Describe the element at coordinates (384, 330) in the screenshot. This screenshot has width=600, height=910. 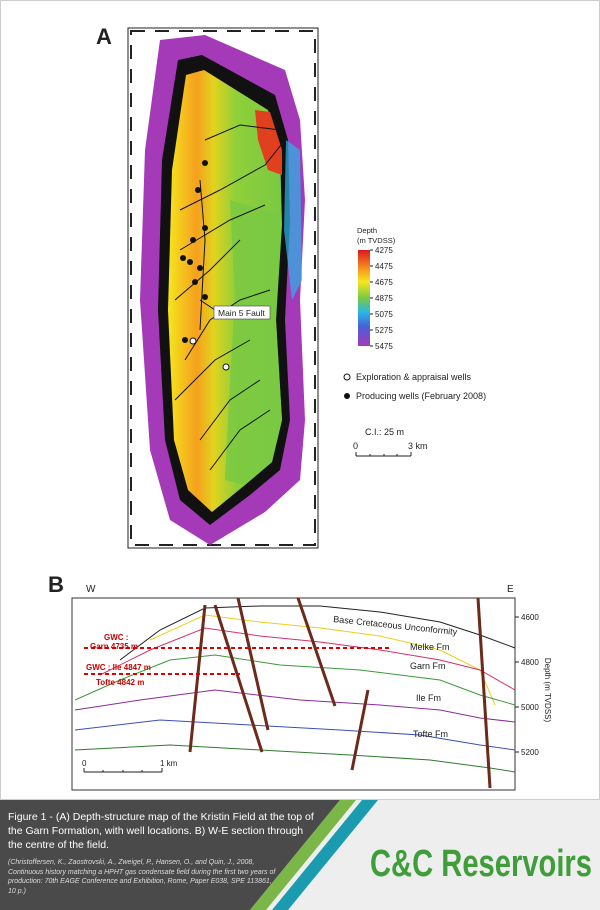
I see `tick-label: 5275` at that location.